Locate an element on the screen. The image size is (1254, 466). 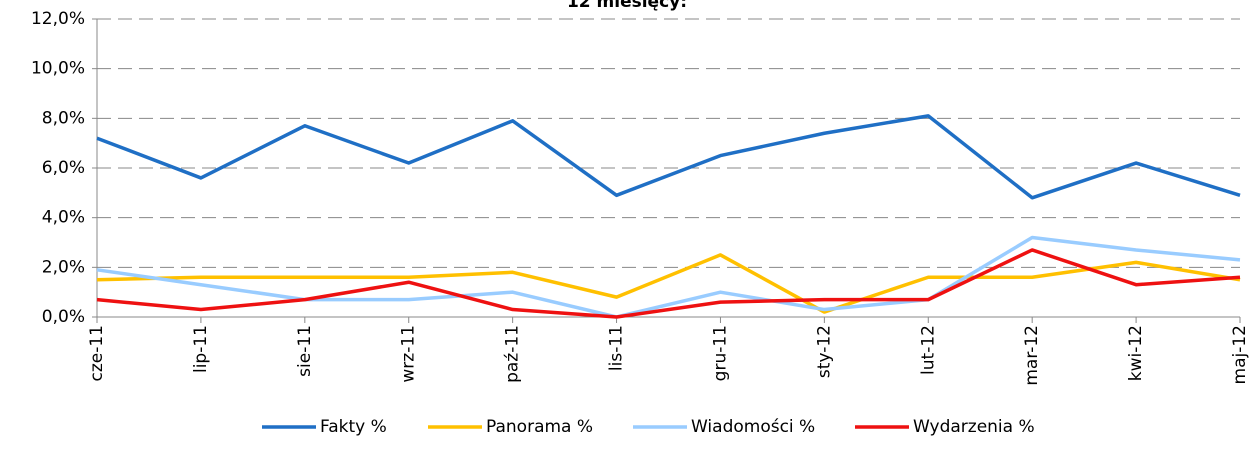
legend-label: Wiadomości % is located at coordinates (753, 427).